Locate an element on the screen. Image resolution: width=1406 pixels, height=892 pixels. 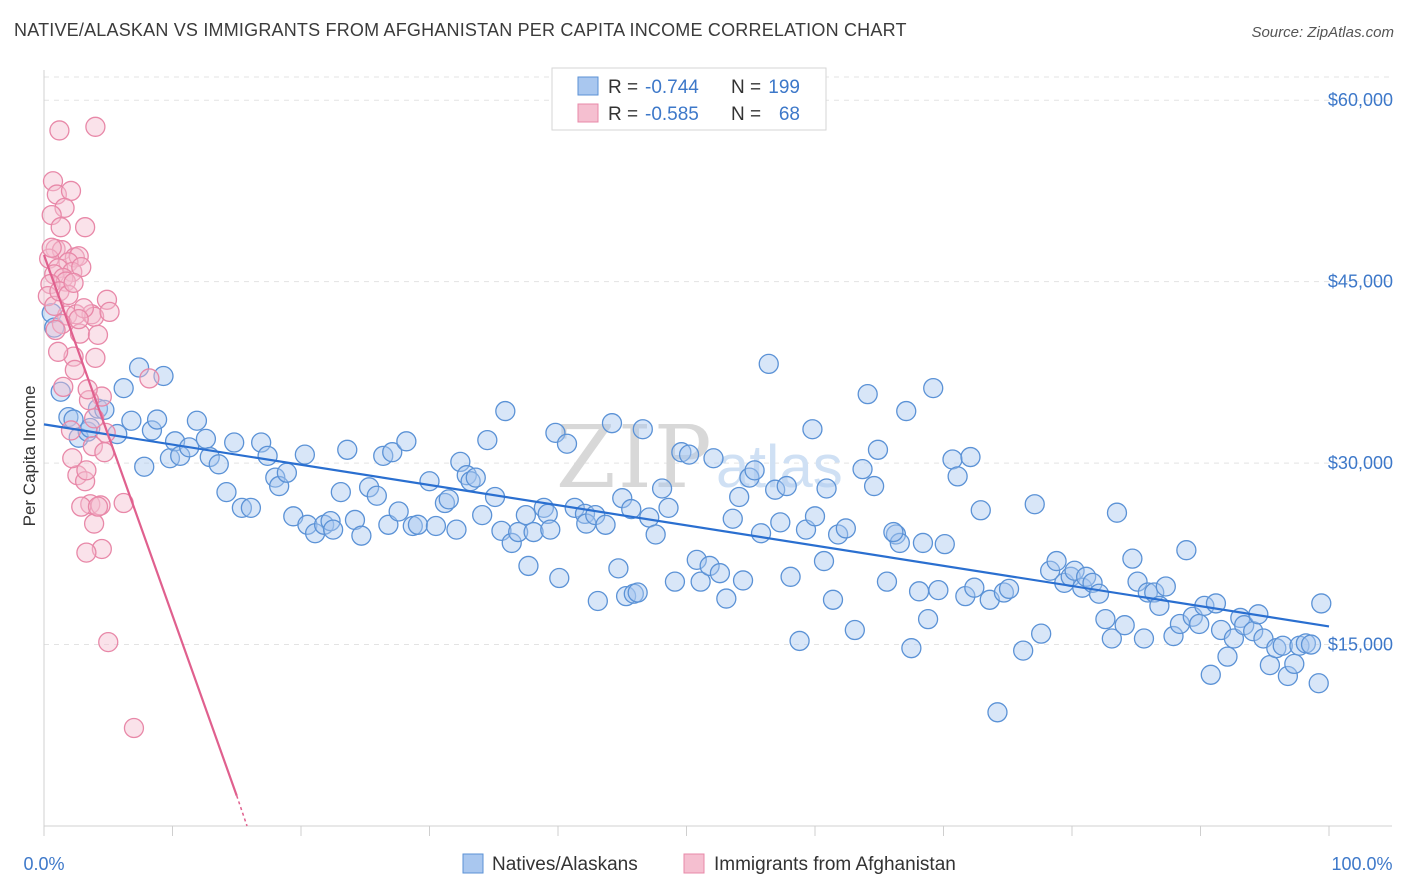
y-tick-labels: $15,000 $30,000 $45,000 $60,000 is located at coordinates (1360, 372).